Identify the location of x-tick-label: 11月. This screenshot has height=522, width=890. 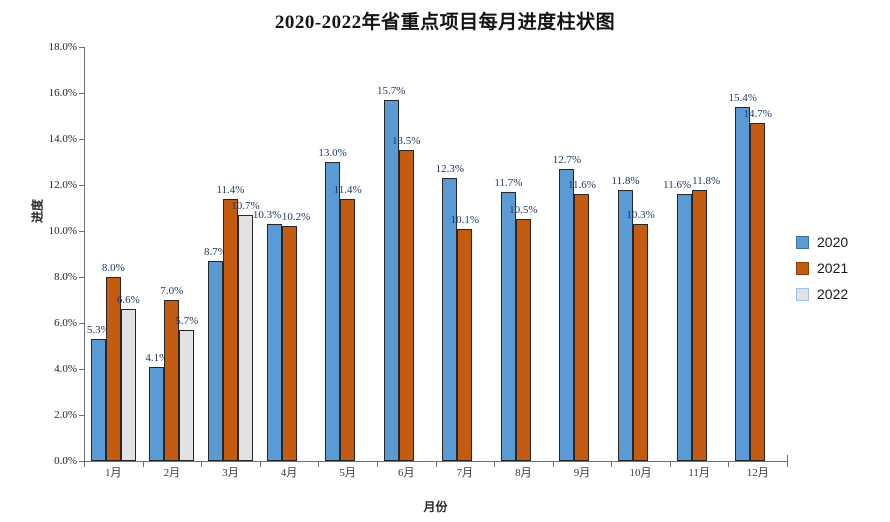
(699, 473).